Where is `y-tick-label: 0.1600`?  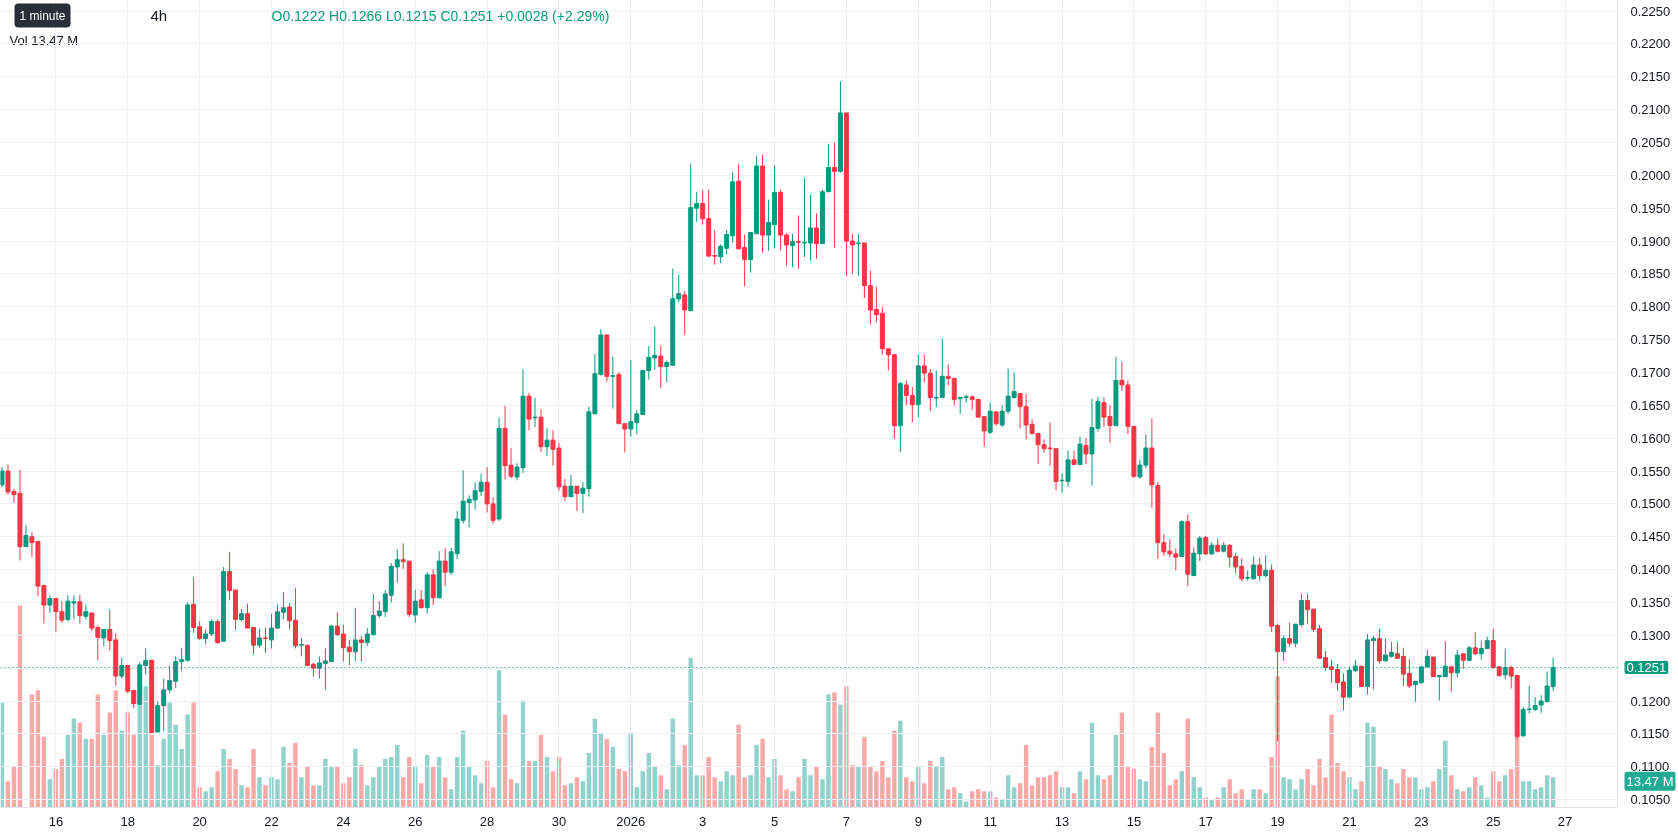
y-tick-label: 0.1600 is located at coordinates (1650, 438).